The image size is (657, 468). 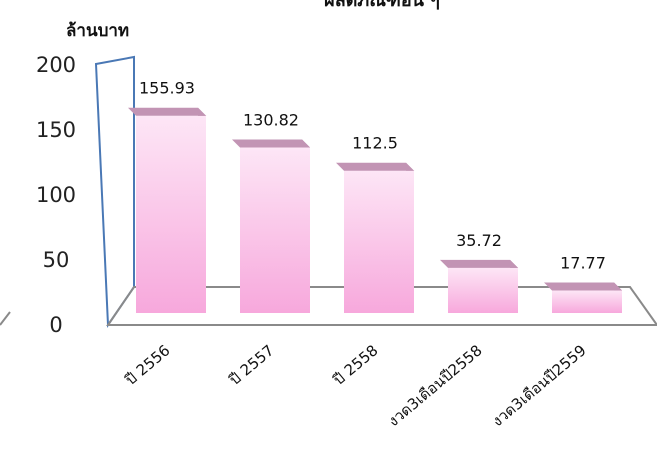 I want to click on y-tick-label: 0, so click(x=55, y=325).